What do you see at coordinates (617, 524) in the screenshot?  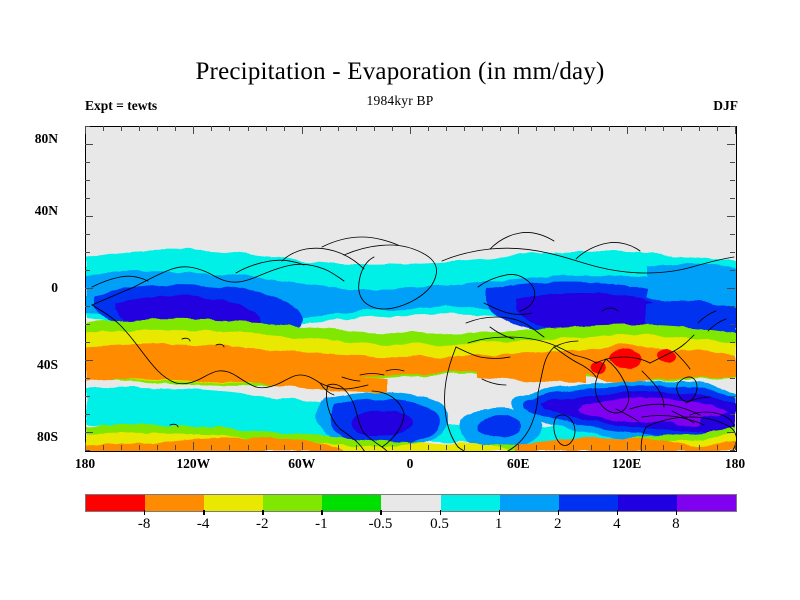 I see `colorbar-label-4: 4` at bounding box center [617, 524].